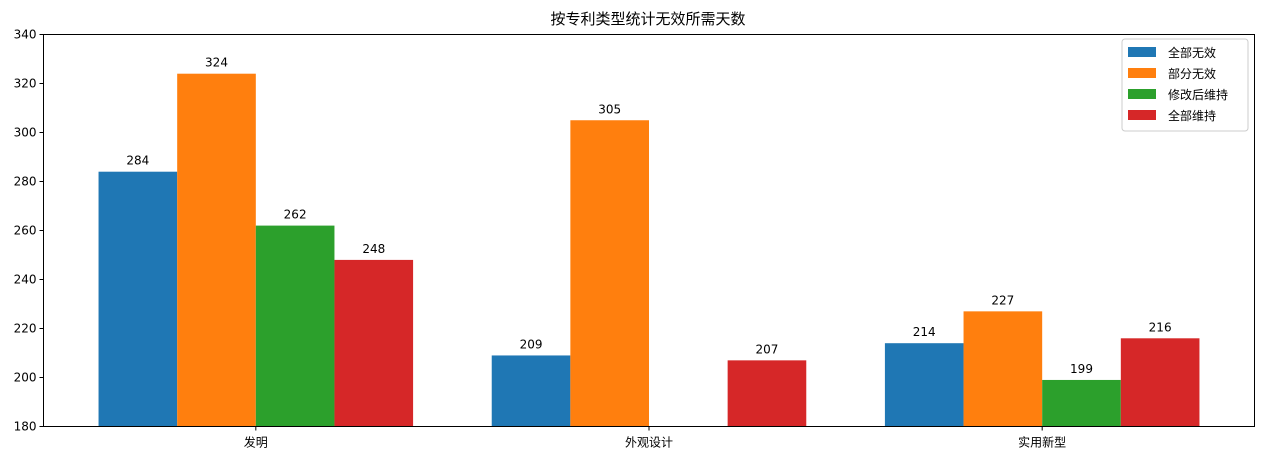 The image size is (1266, 460). What do you see at coordinates (25, 35) in the screenshot?
I see `y-tick-label: 340` at bounding box center [25, 35].